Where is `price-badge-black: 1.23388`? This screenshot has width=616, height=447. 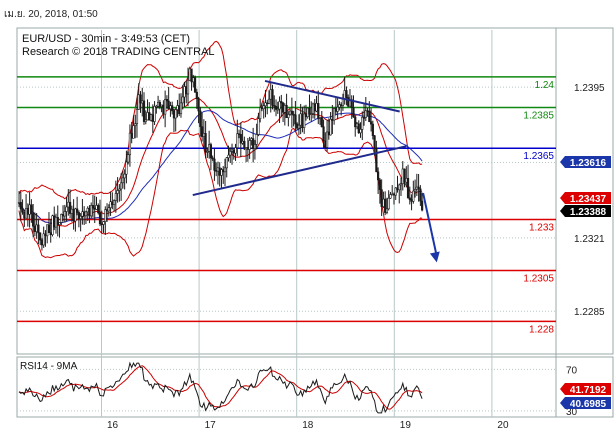 price-badge-black: 1.23388 is located at coordinates (588, 212).